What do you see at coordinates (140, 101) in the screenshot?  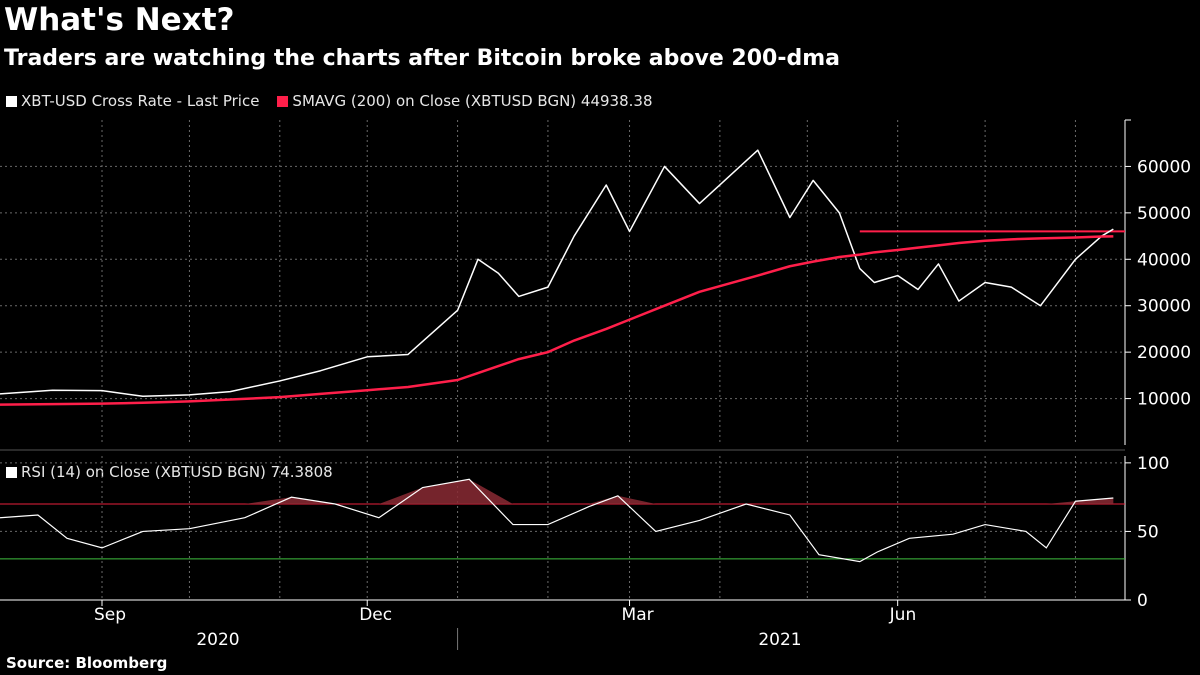 I see `price-legend-label: XBT-USD Cross Rate - Last Price` at bounding box center [140, 101].